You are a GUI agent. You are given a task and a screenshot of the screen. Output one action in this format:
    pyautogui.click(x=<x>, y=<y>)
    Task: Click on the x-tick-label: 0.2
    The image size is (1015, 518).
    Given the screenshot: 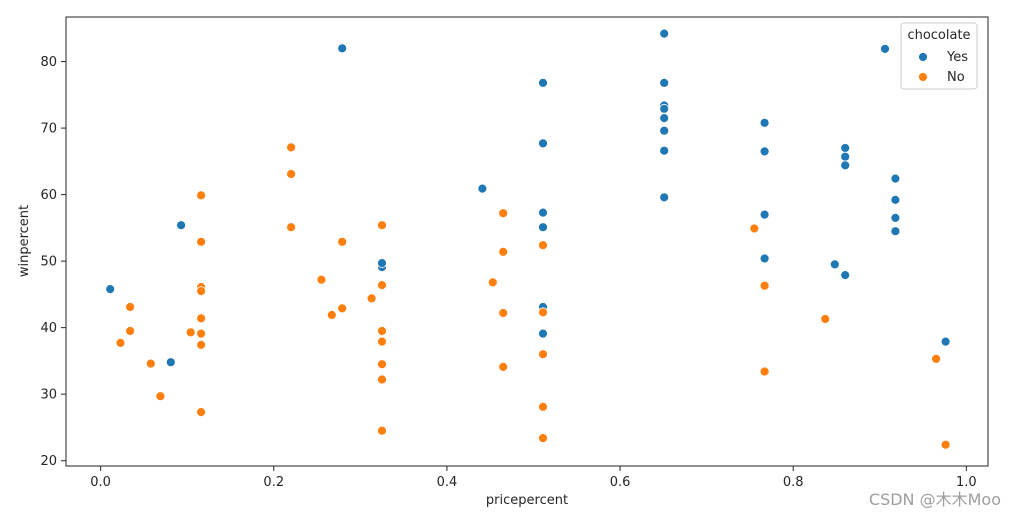 What is the action you would take?
    pyautogui.click(x=273, y=482)
    